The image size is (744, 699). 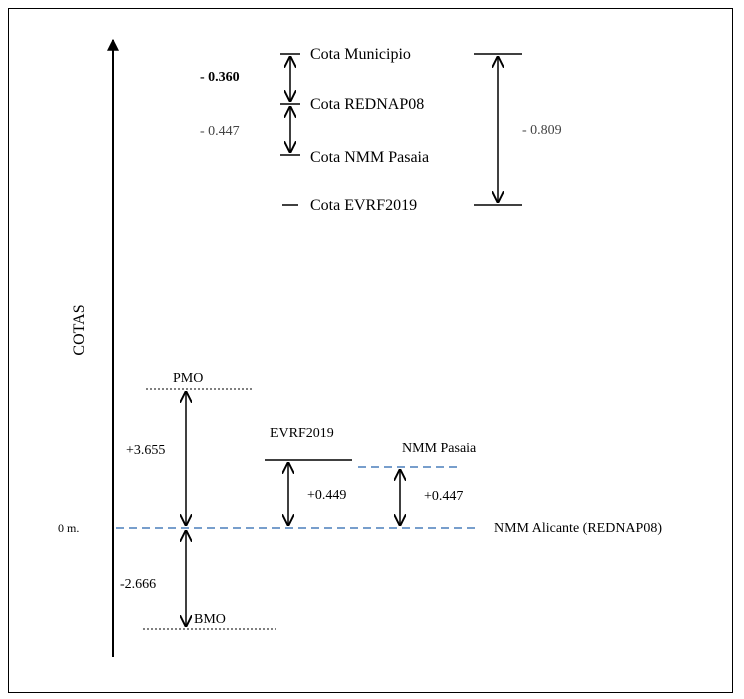 I want to click on cotas-axis-label: COTAS, so click(x=79, y=329).